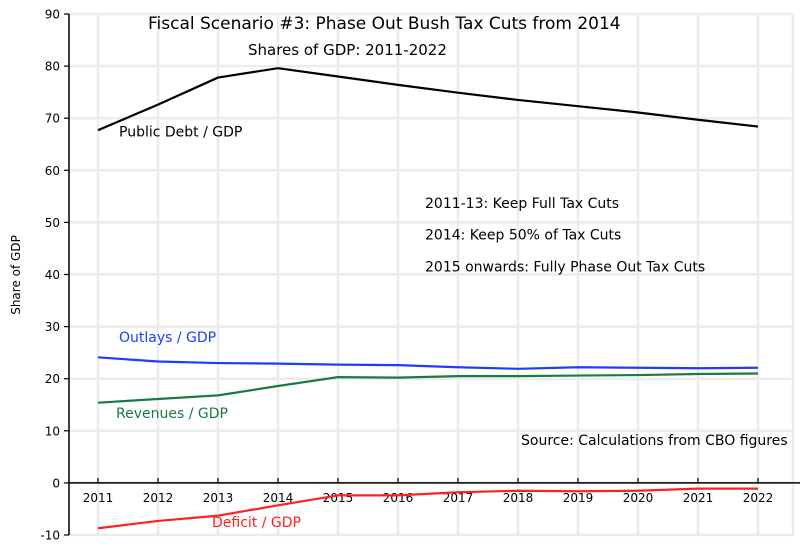 The image size is (800, 550). What do you see at coordinates (654, 441) in the screenshot?
I see `annotation-text: Source: Calculations from CBO figures` at bounding box center [654, 441].